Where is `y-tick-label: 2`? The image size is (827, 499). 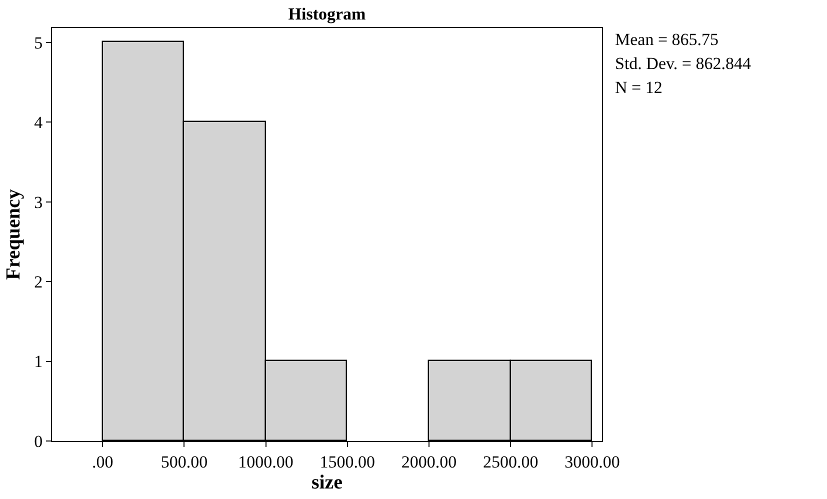
y-tick-label: 2 is located at coordinates (38, 282).